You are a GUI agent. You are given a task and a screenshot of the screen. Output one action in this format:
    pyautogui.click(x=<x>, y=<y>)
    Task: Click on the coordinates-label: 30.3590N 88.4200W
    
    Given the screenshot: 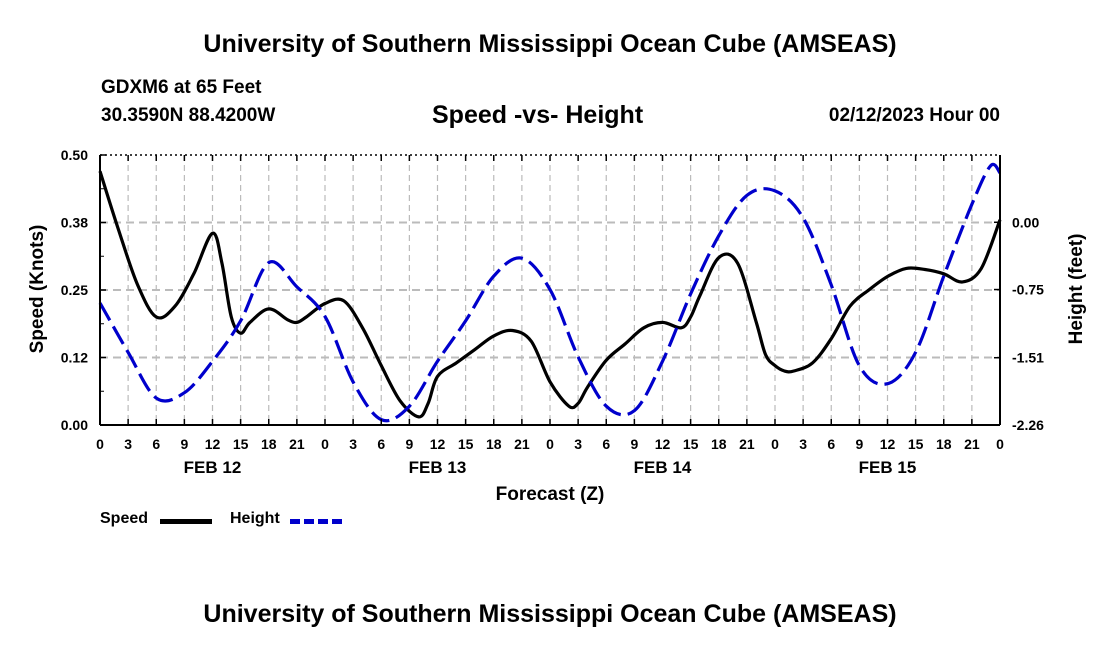 What is the action you would take?
    pyautogui.click(x=188, y=115)
    